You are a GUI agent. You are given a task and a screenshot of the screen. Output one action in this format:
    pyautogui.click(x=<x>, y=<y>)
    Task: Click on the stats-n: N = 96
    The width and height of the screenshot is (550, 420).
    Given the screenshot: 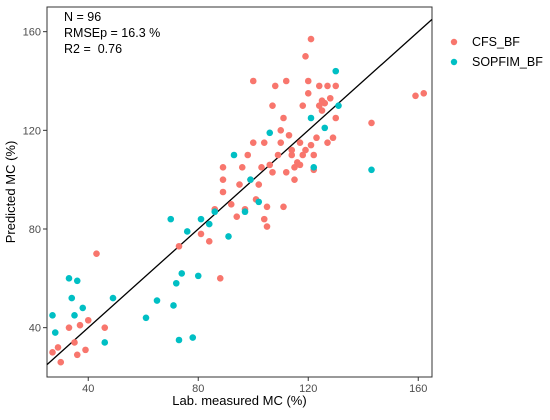 What is the action you would take?
    pyautogui.click(x=82, y=17)
    